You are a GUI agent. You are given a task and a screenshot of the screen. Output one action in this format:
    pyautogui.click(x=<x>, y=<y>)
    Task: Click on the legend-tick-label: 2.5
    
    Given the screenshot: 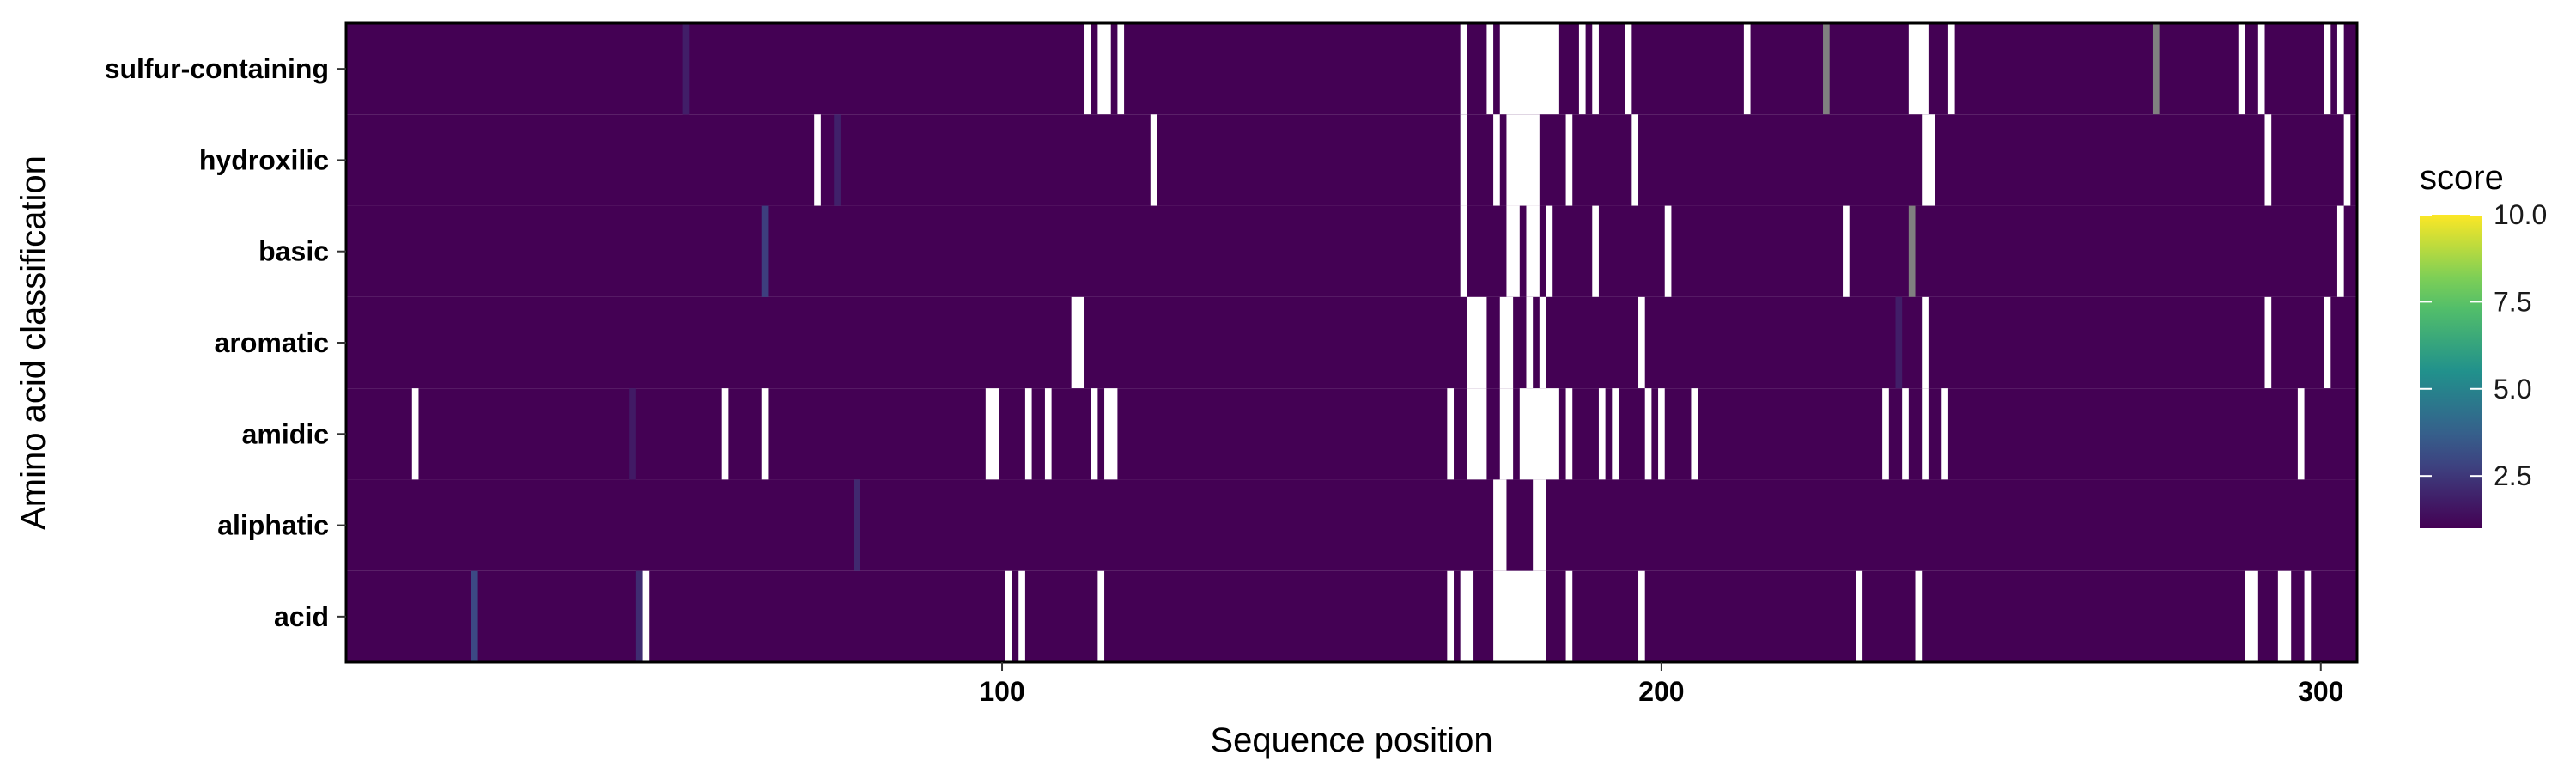 What is the action you would take?
    pyautogui.click(x=2513, y=475)
    